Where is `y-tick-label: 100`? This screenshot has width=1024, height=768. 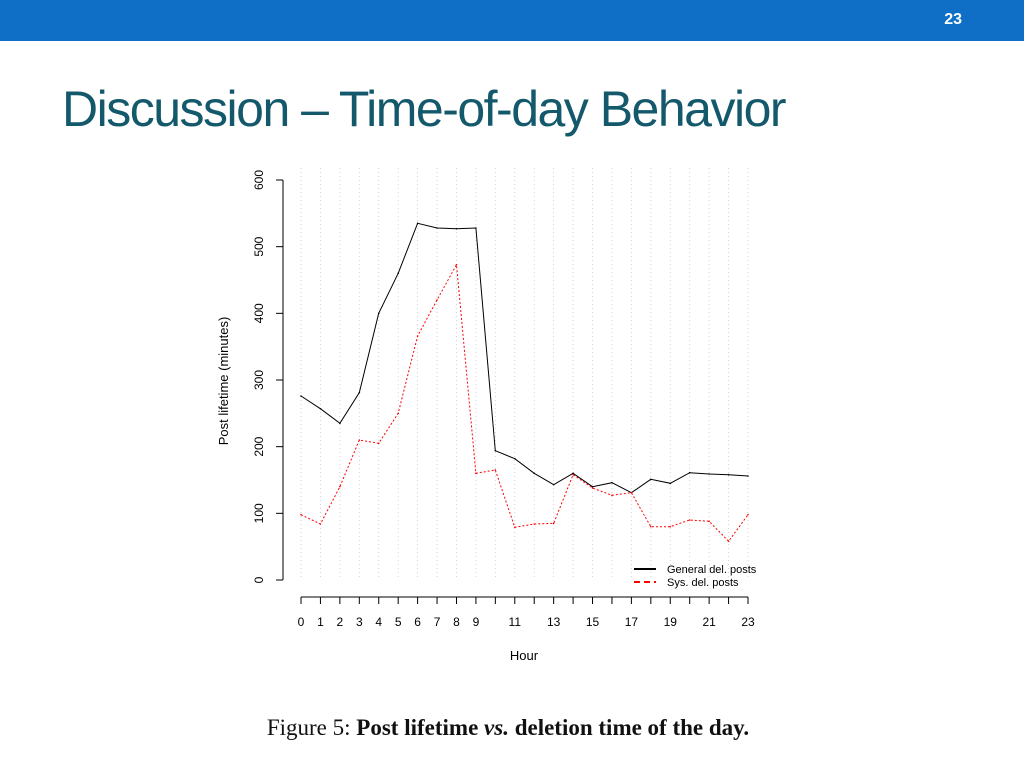
y-tick-label: 100 is located at coordinates (259, 513).